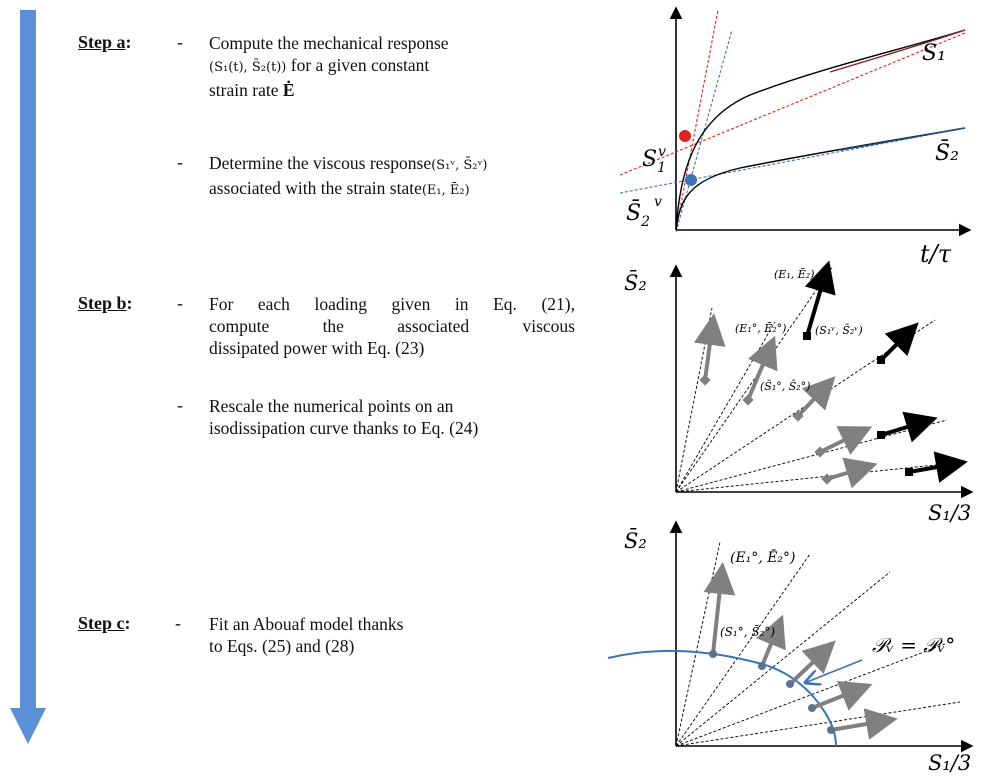  I want to click on step-a-strain-rate-symbol: Ė, so click(288, 90).